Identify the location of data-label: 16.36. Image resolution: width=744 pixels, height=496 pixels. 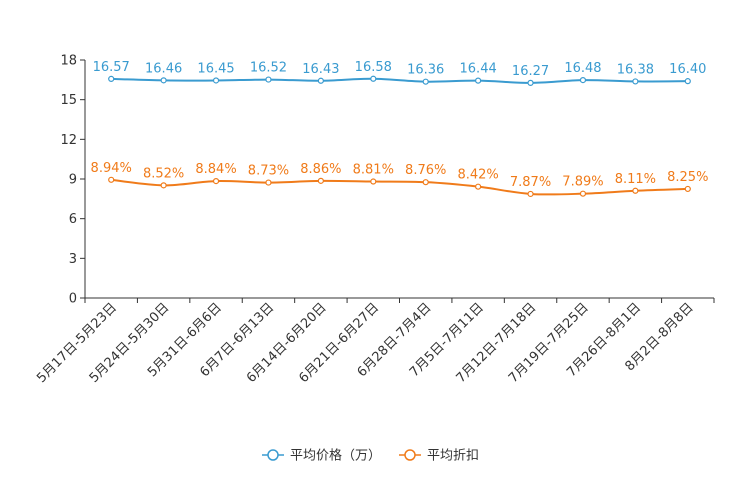
(425, 70).